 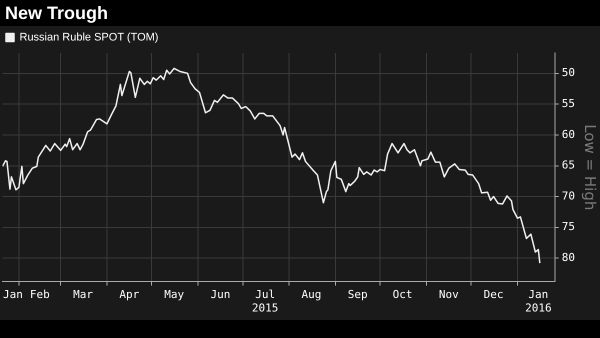 What do you see at coordinates (129, 295) in the screenshot?
I see `x-tick-label: Apr` at bounding box center [129, 295].